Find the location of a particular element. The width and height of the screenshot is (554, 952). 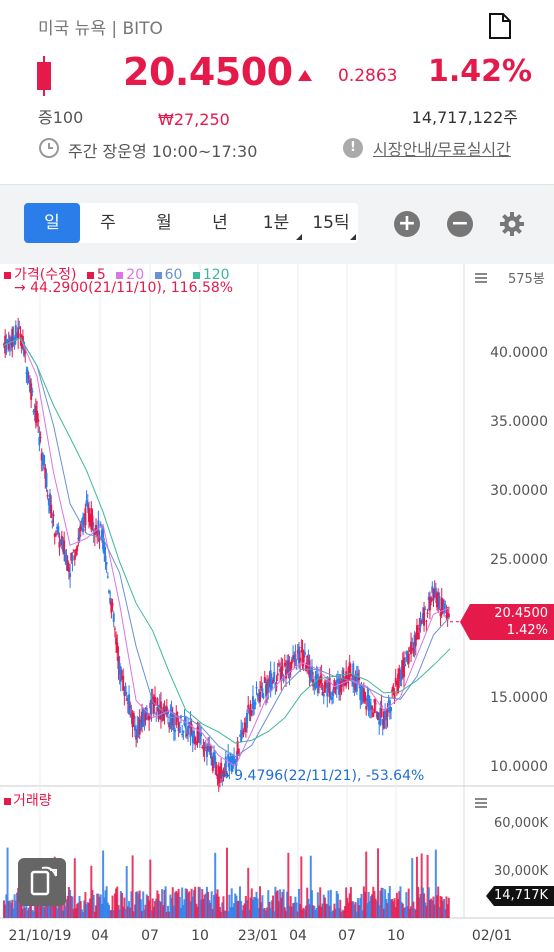

tab-month: 월 is located at coordinates (164, 223).